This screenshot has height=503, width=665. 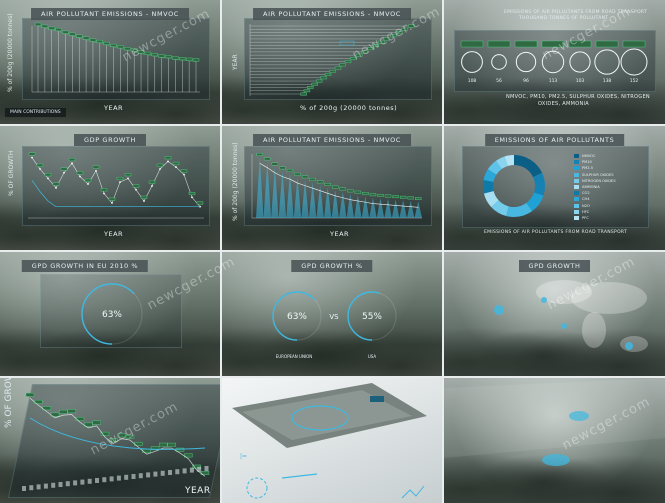 What do you see at coordinates (592, 316) in the screenshot?
I see `world-map-dots` at bounding box center [592, 316].